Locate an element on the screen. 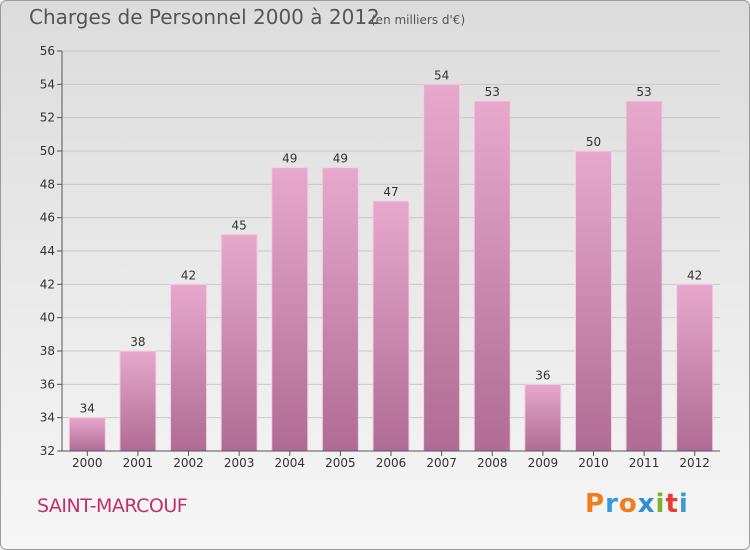 The image size is (750, 550). proxiti-logo: Proxiti is located at coordinates (637, 504).